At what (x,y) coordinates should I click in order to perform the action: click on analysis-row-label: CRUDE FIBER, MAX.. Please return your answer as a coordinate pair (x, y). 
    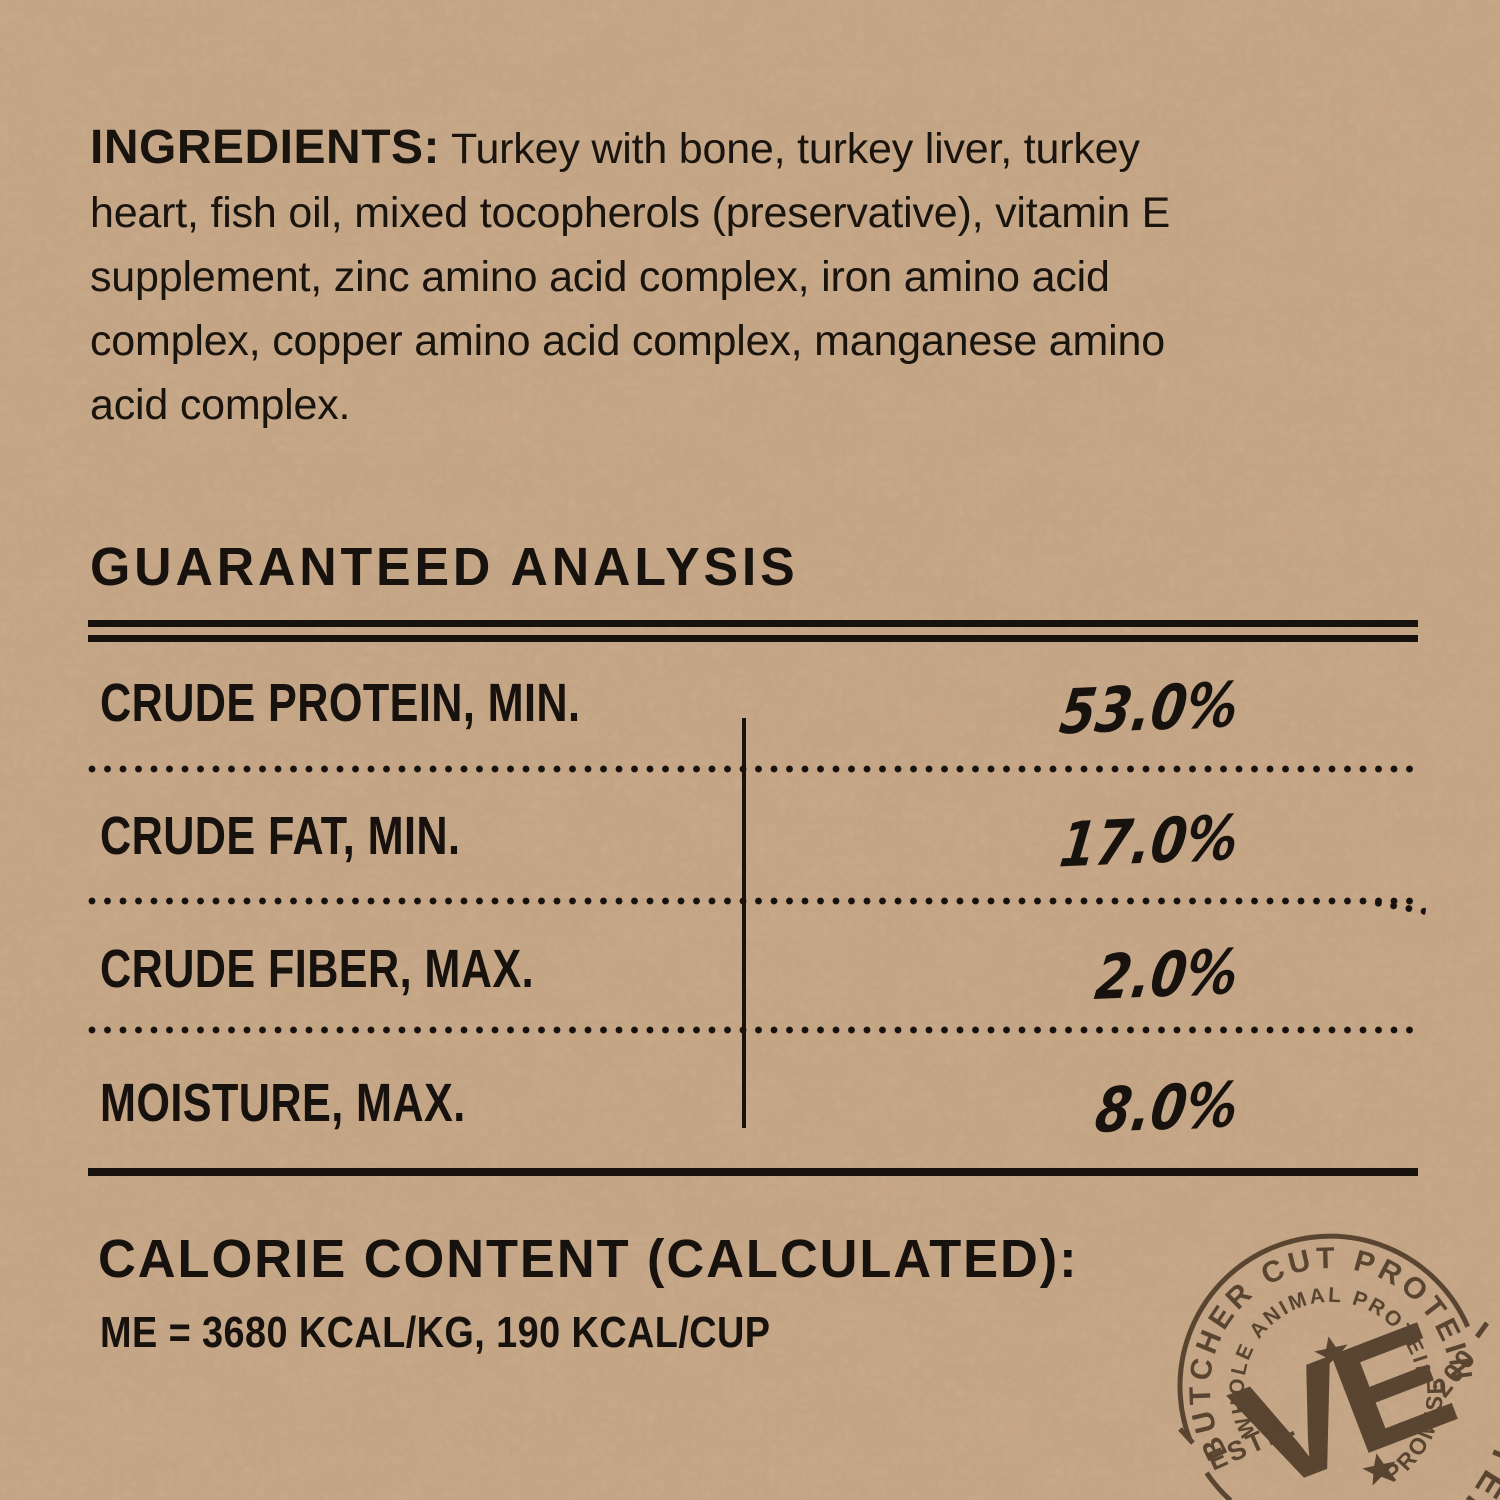
    Looking at the image, I should click on (317, 969).